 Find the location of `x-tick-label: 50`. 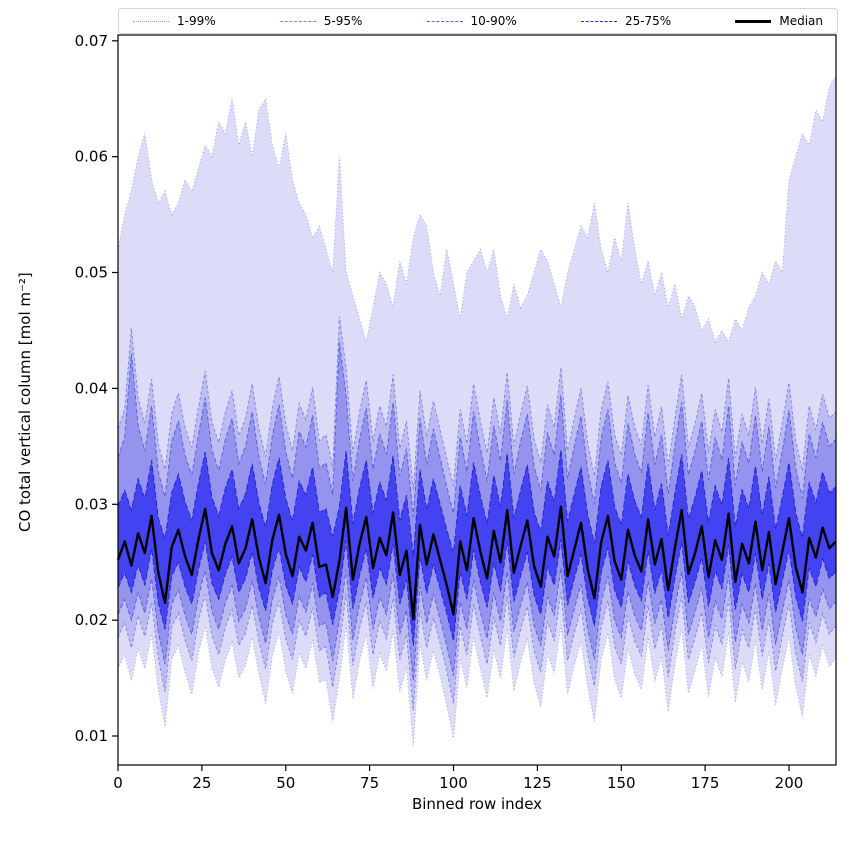

x-tick-label: 50 is located at coordinates (285, 783).